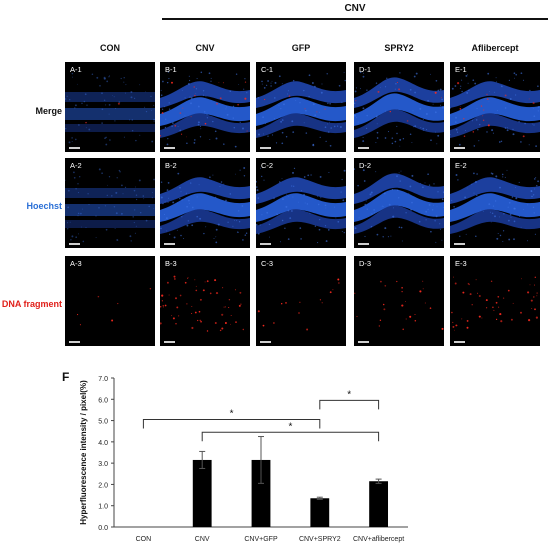  I want to click on panel-label: E-1, so click(461, 69).